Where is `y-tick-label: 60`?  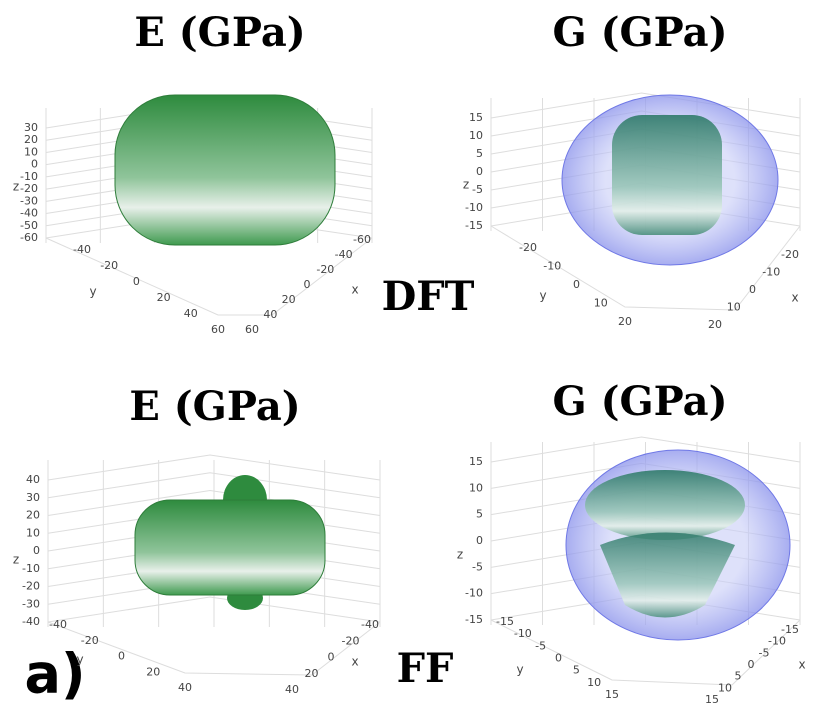
y-tick-label: 60 is located at coordinates (218, 329).